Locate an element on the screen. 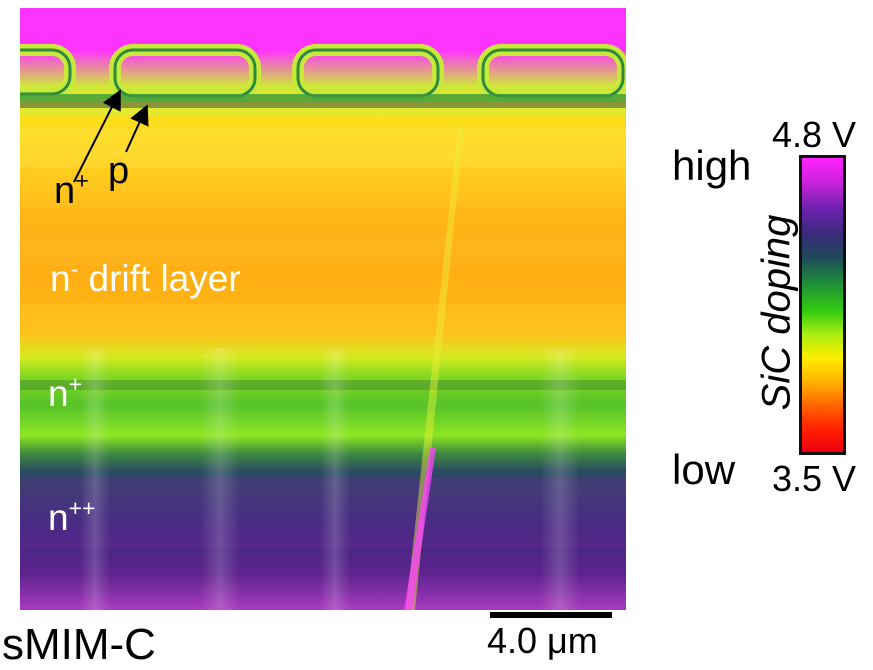 The height and width of the screenshot is (670, 873). colorbar-low-label: low is located at coordinates (704, 469).